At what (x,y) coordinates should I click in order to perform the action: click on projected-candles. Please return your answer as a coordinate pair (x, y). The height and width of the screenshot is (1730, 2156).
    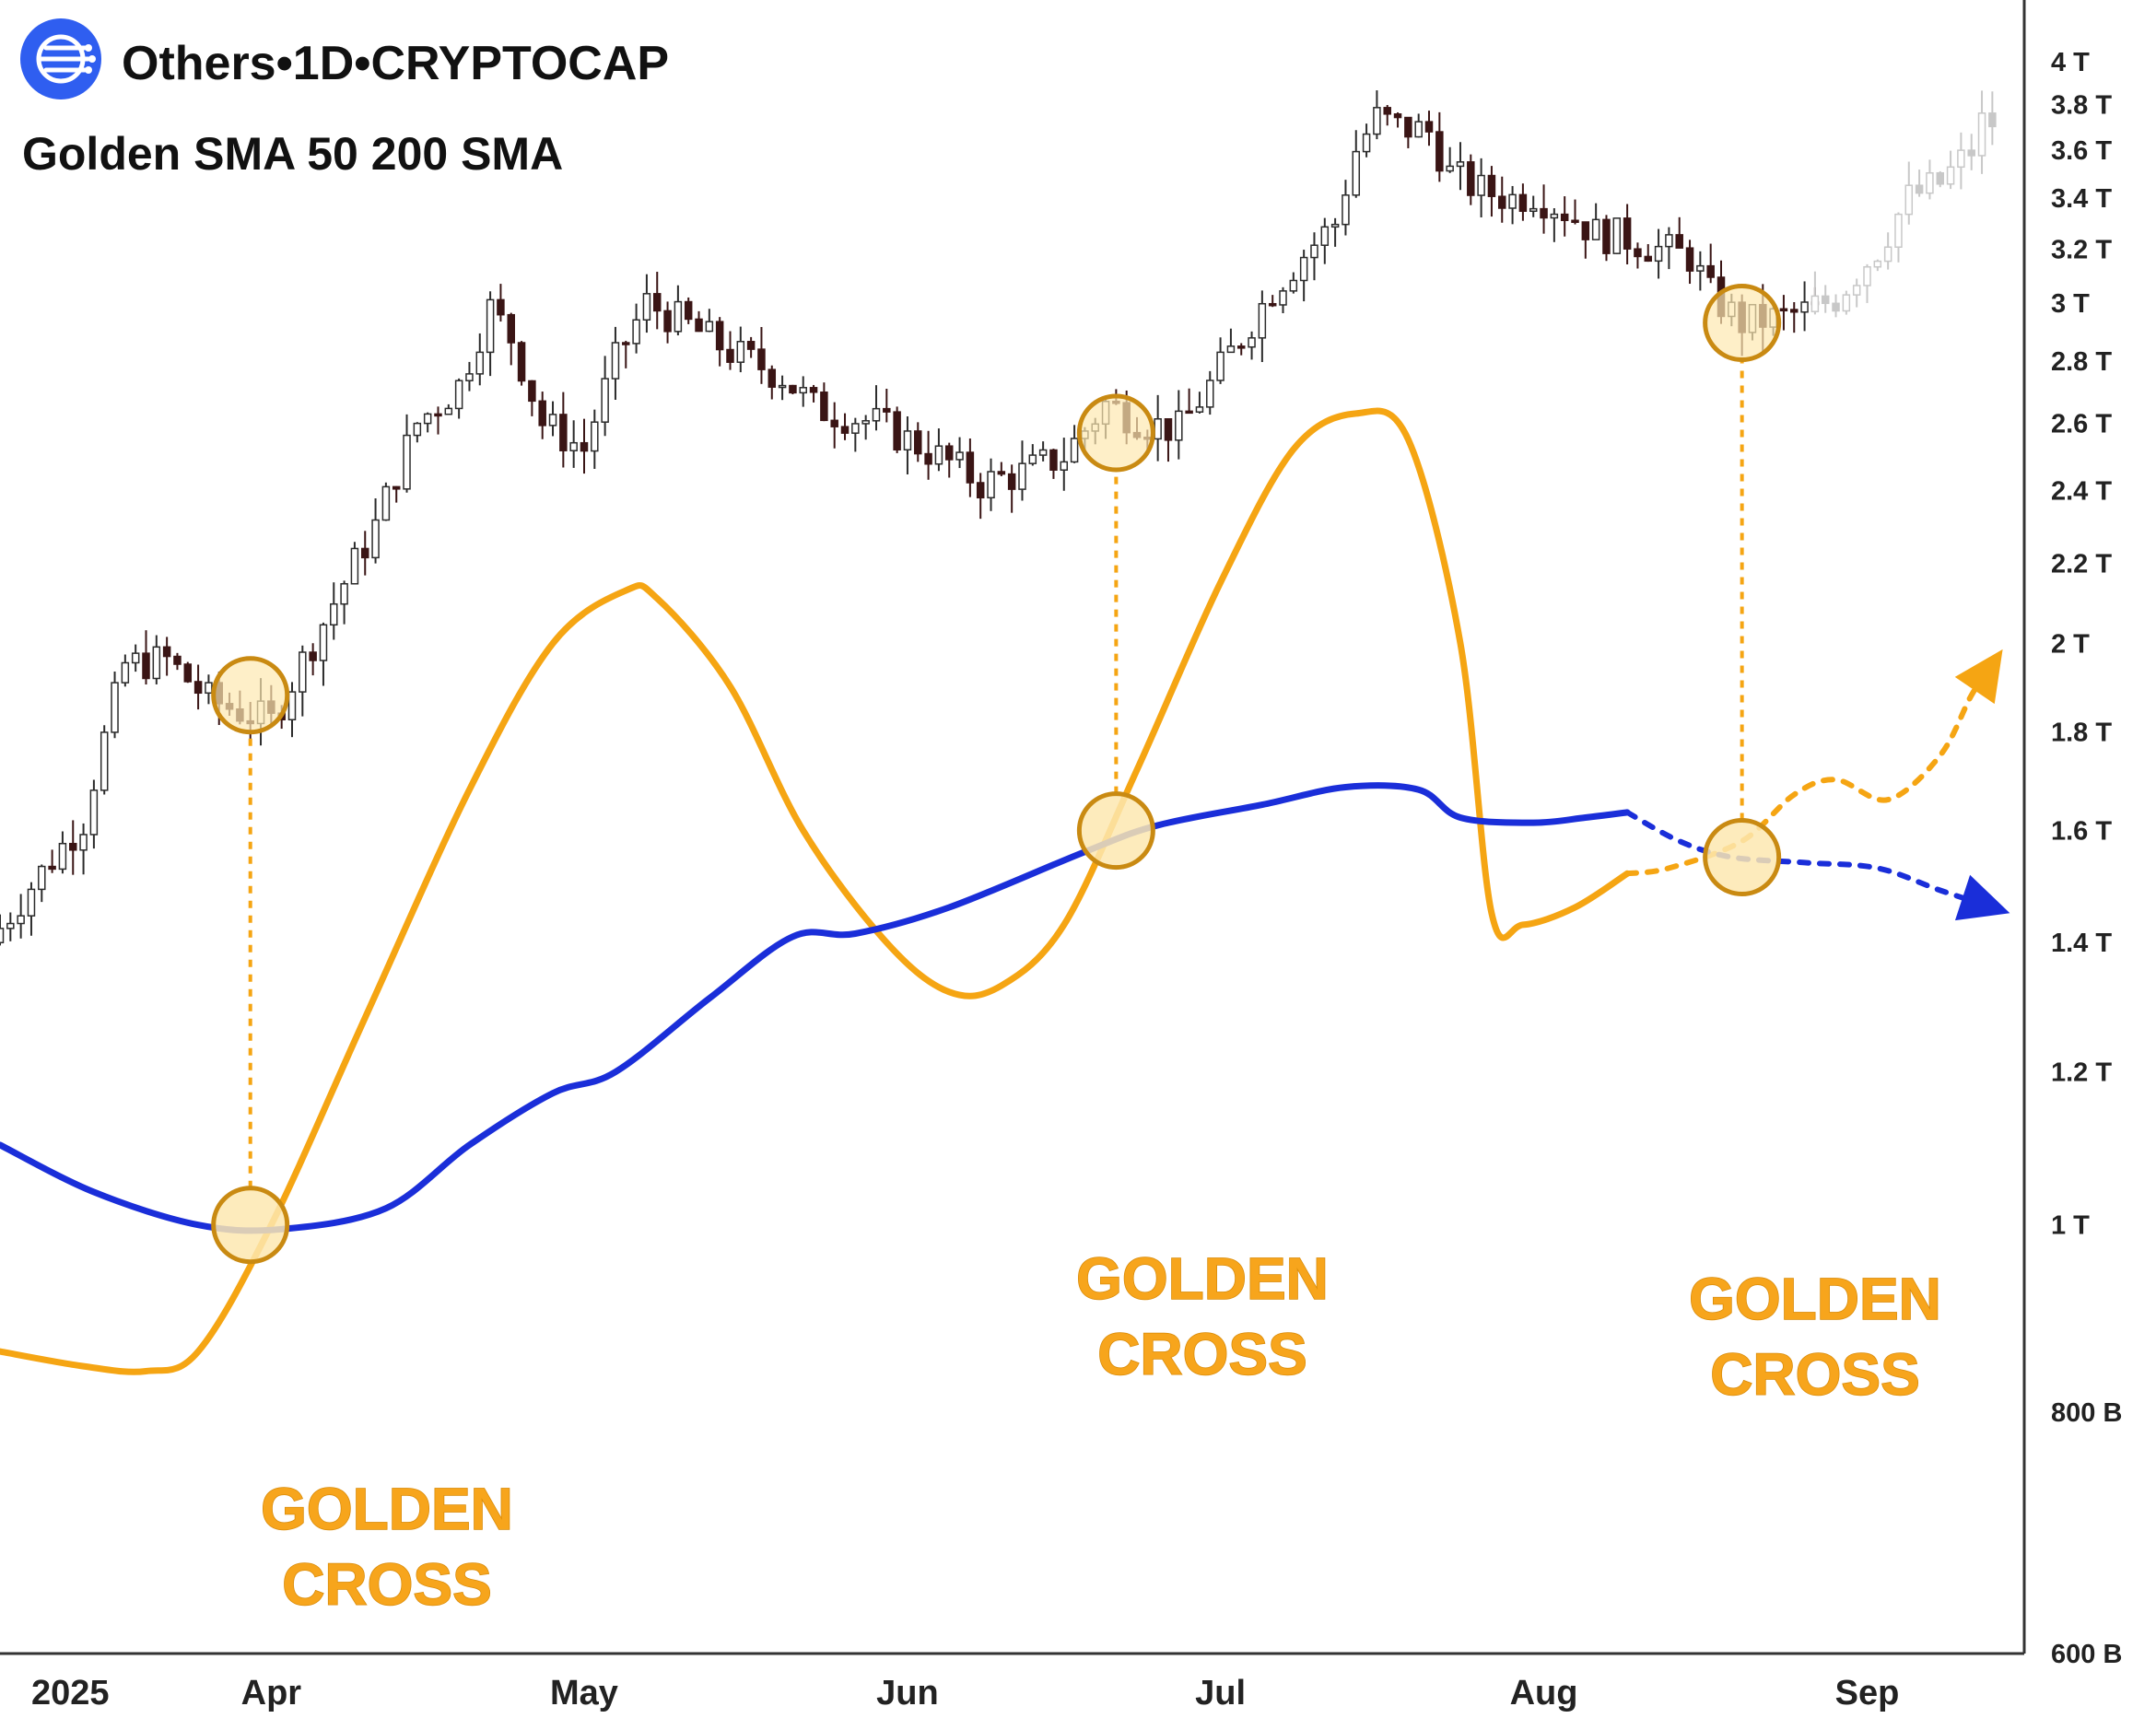
    Looking at the image, I should click on (1903, 204).